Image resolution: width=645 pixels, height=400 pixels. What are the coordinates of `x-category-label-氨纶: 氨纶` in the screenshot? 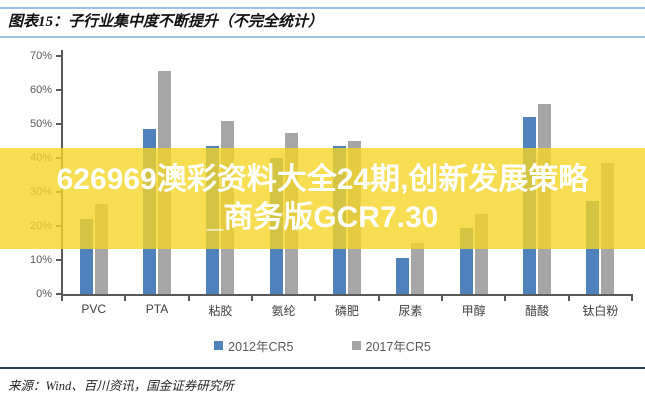 It's located at (283, 311).